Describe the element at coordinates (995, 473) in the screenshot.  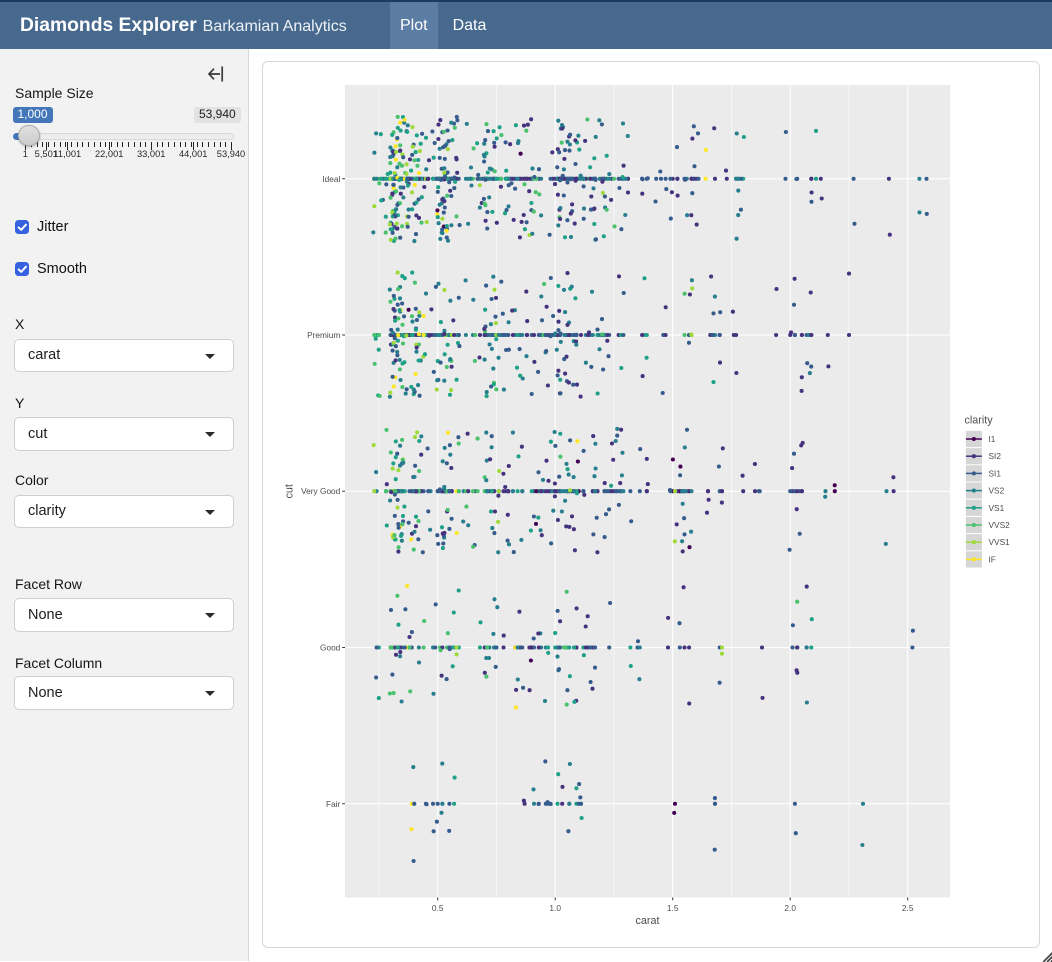
I see `svg-text: SI1` at that location.